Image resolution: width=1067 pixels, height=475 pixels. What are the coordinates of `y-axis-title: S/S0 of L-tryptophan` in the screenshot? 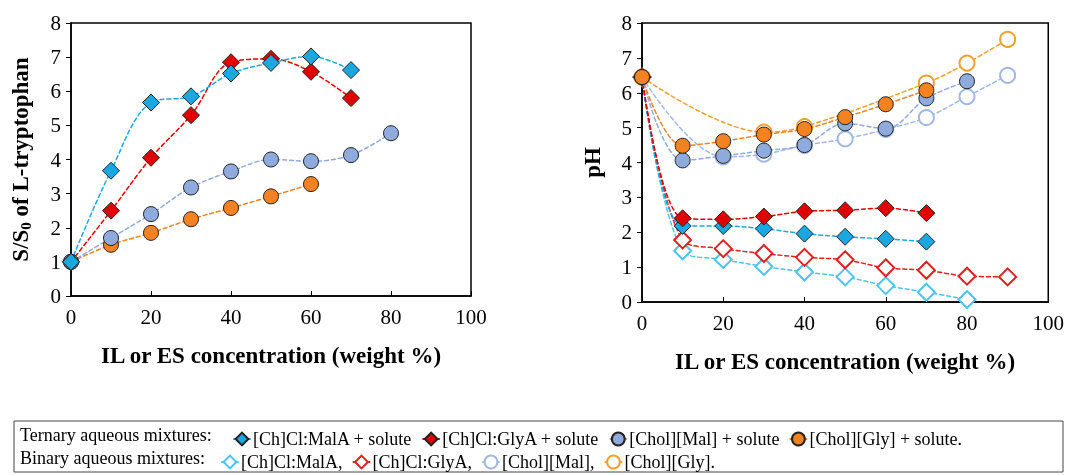 It's located at (21, 159).